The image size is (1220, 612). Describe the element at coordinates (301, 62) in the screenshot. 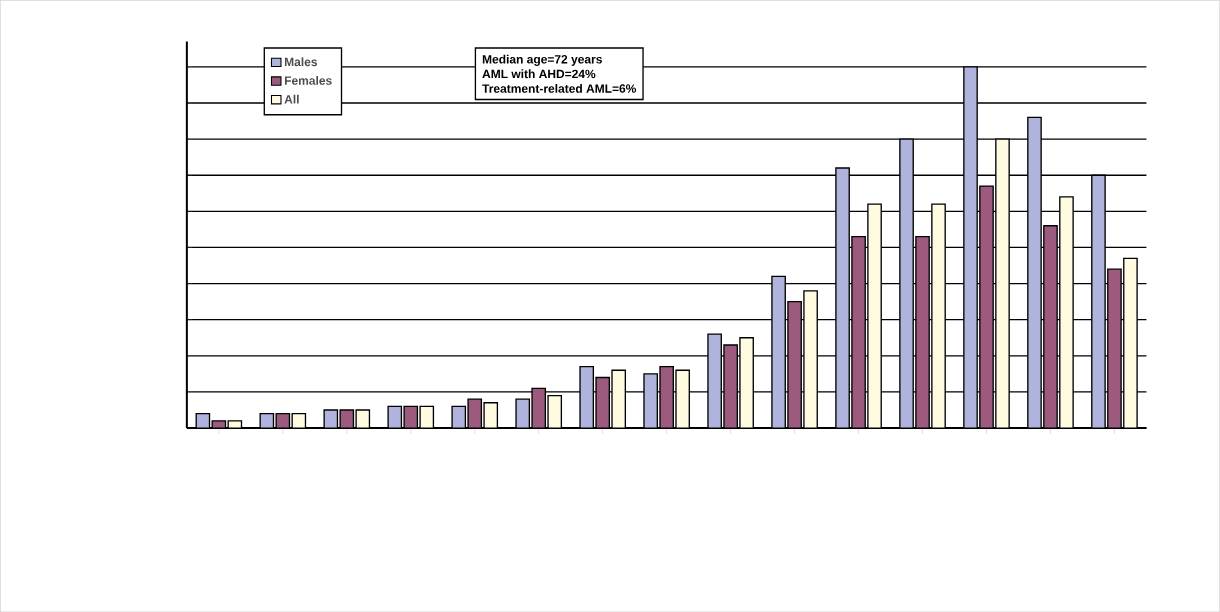

I see `legend-label: Males` at that location.